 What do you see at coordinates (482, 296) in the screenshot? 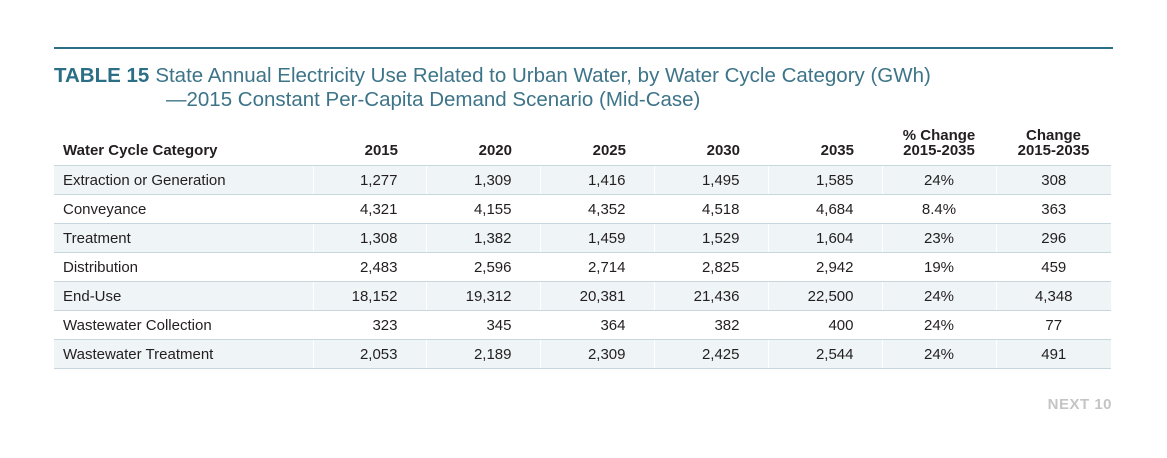
I see `cell-2020: 19,312` at bounding box center [482, 296].